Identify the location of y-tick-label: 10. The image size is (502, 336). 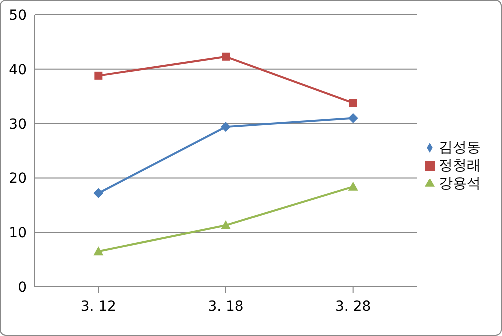
(18, 234).